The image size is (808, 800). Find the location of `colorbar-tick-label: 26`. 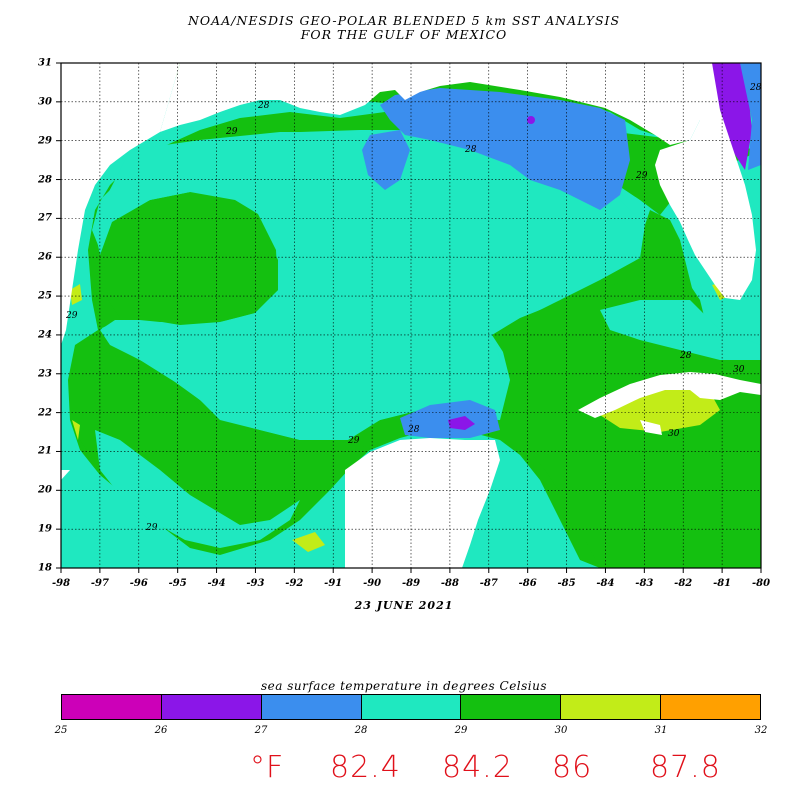

colorbar-tick-label: 26 is located at coordinates (161, 730).